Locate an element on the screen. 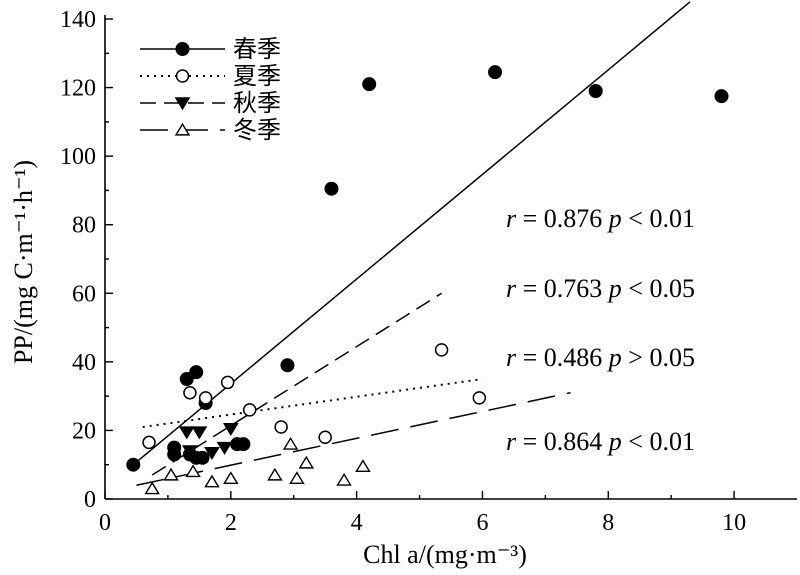 This screenshot has width=800, height=575. legend-label-冬季: 冬季 is located at coordinates (257, 130).